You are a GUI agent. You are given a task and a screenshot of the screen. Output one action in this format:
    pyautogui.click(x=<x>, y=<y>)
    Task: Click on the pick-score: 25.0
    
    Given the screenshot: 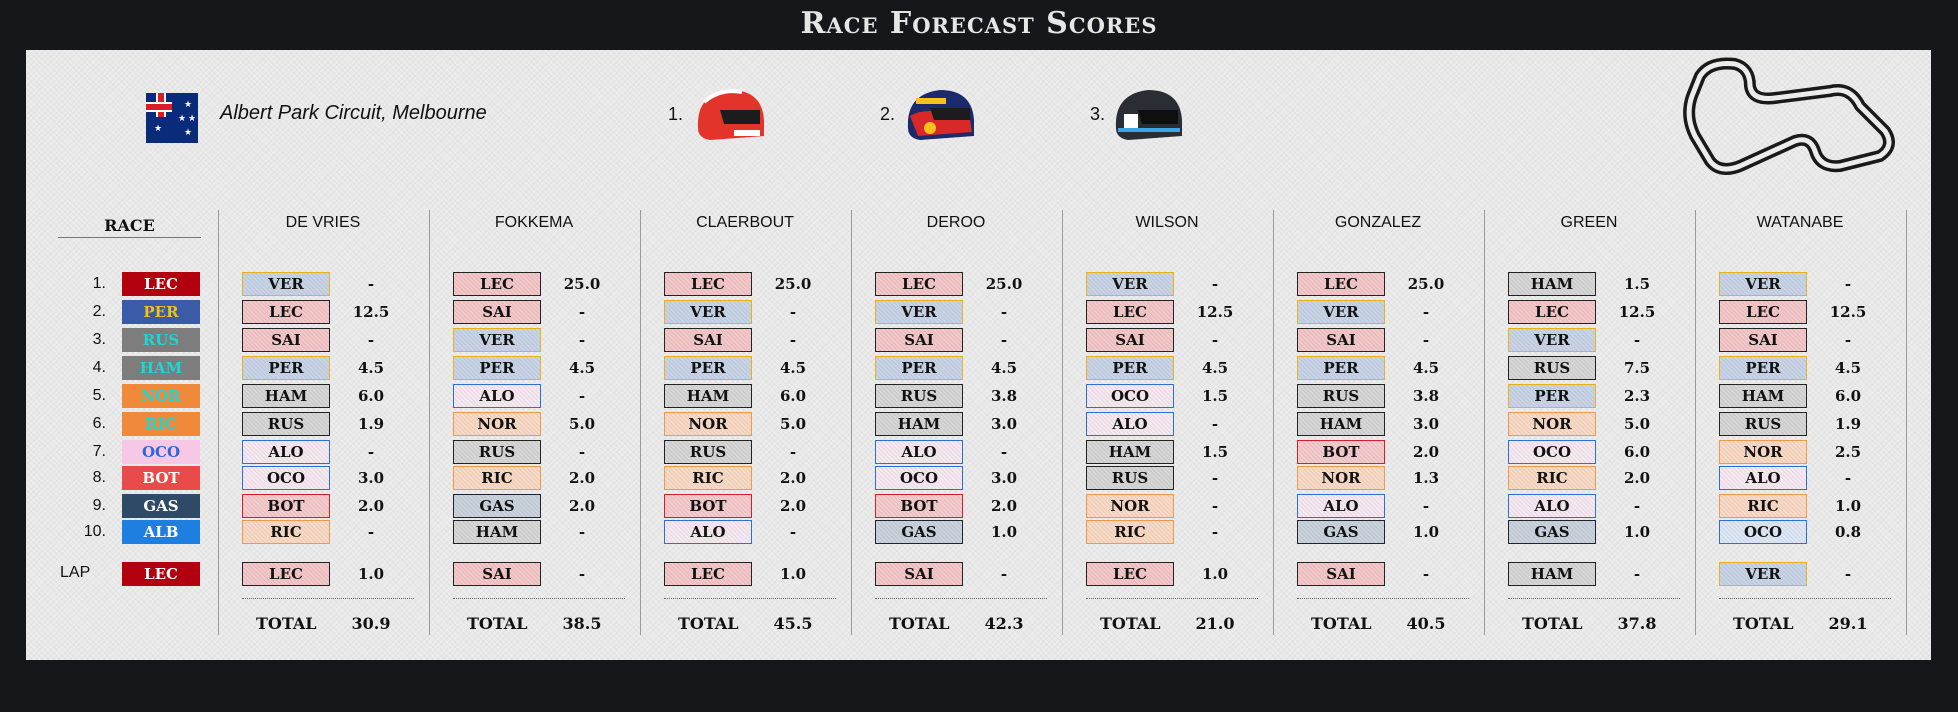 What is the action you would take?
    pyautogui.click(x=582, y=284)
    